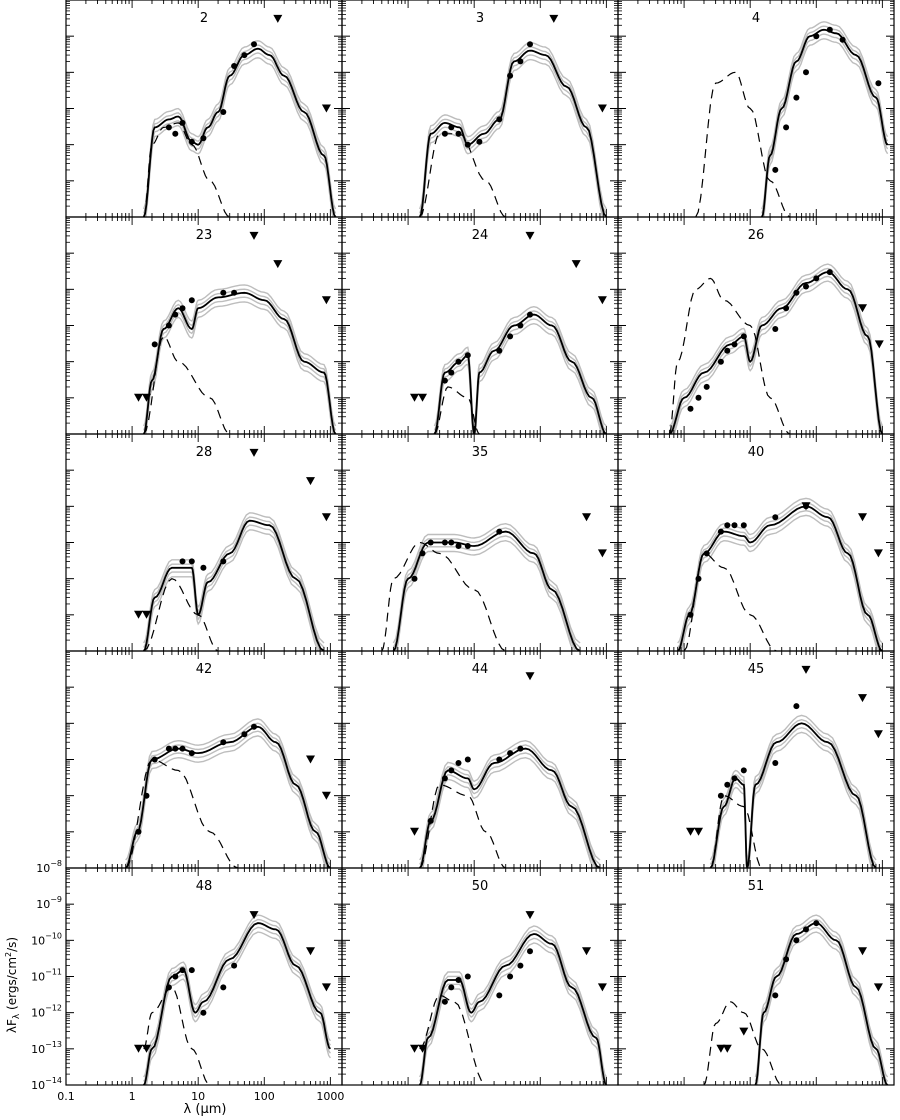 The width and height of the screenshot is (900, 1120). What do you see at coordinates (49, 903) in the screenshot?
I see `y-tick-label: 10−9` at bounding box center [49, 903].